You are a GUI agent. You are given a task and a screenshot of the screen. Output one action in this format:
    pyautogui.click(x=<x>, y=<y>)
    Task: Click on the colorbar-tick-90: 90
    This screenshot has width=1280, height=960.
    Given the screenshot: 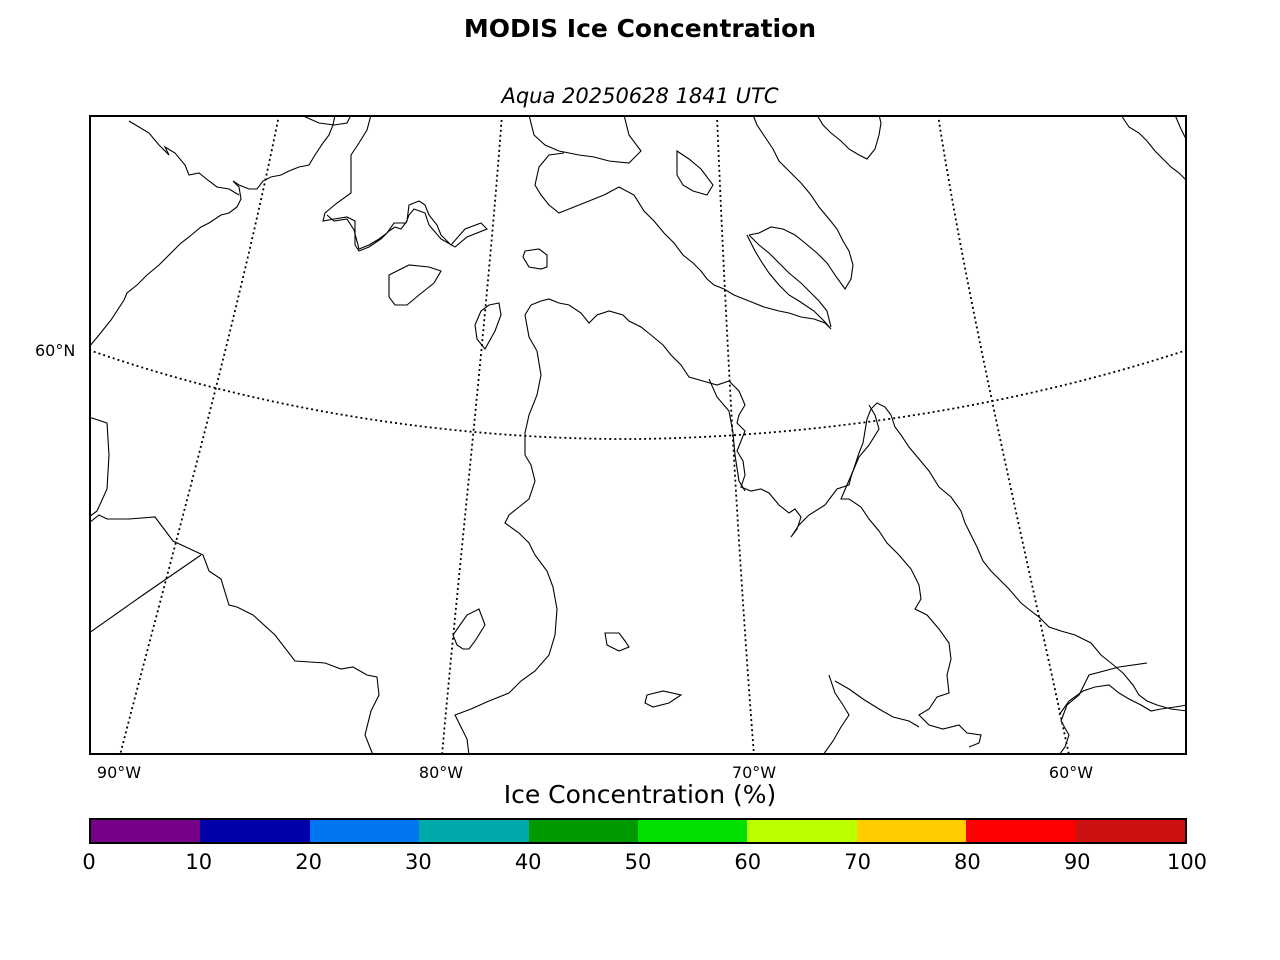 What is the action you would take?
    pyautogui.click(x=1077, y=862)
    